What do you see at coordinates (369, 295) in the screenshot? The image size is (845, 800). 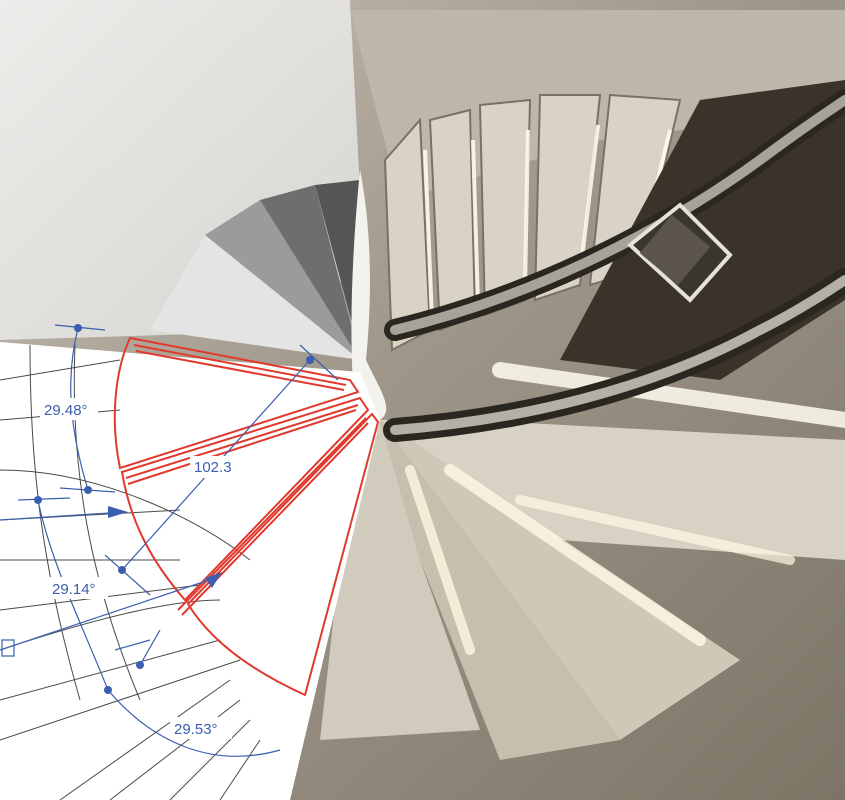 I see `center-column` at bounding box center [369, 295].